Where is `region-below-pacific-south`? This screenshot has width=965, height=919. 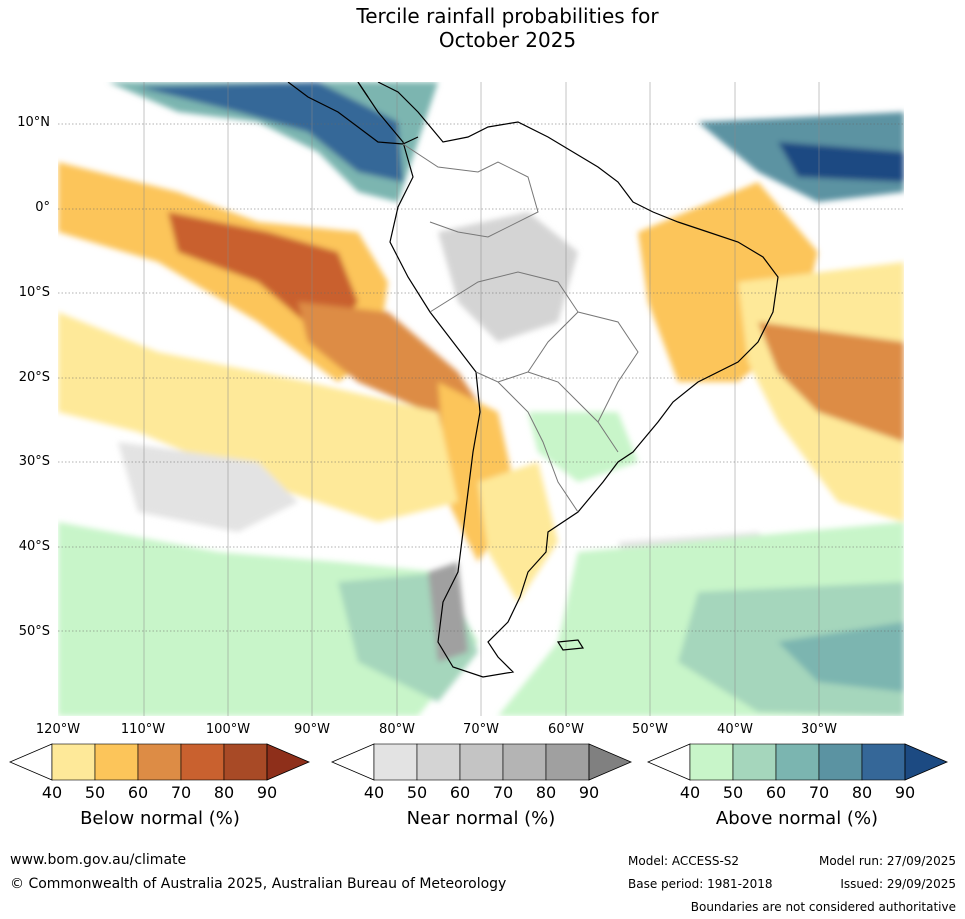
region-below-pacific-south is located at coordinates (258, 417).